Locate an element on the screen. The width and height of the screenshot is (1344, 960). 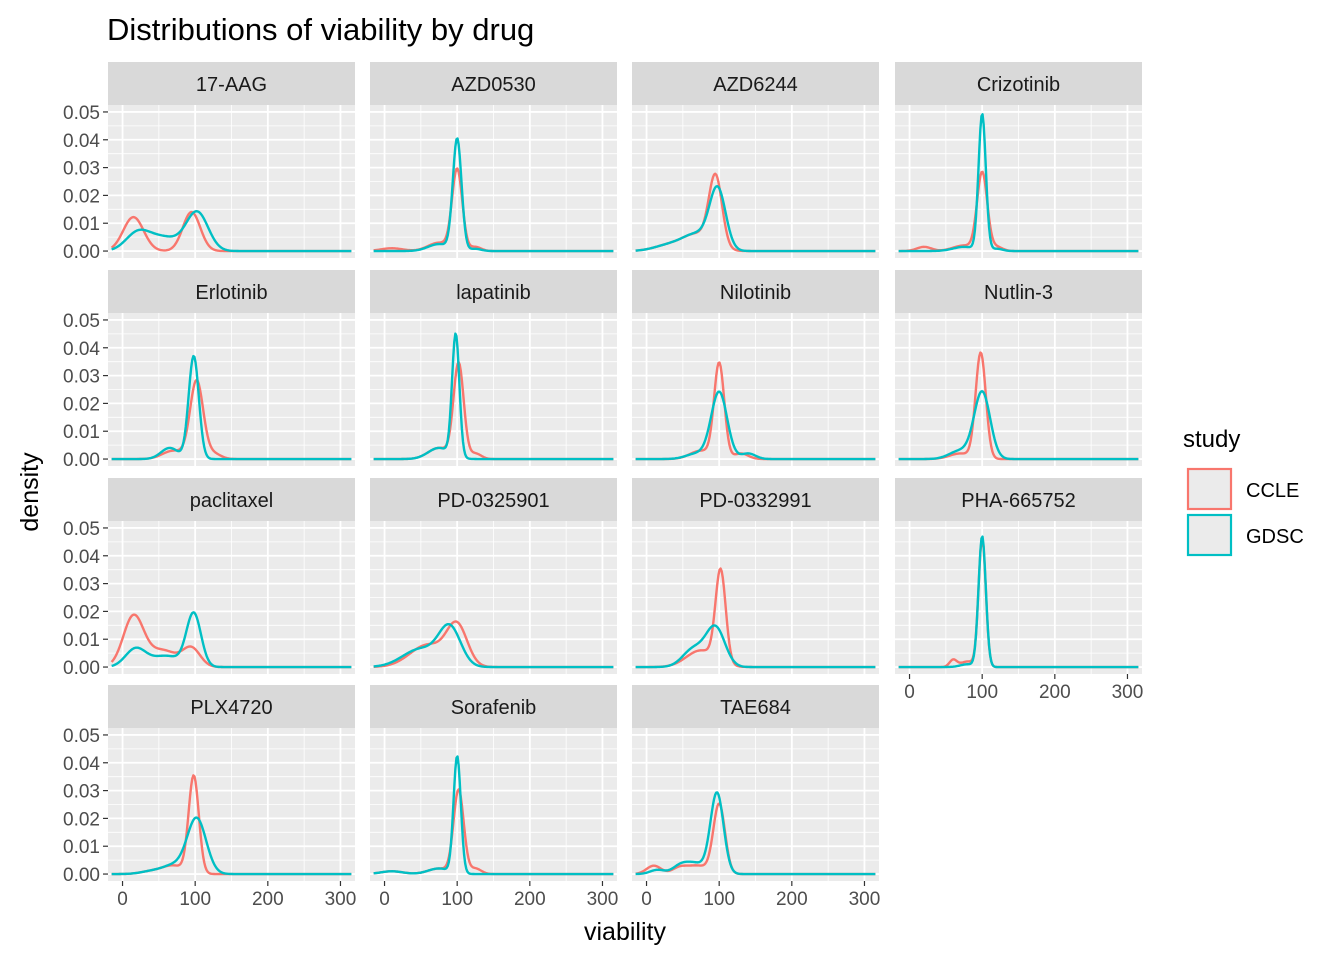
facet-pha-665752: PHA-665752 0 100 200 300 is located at coordinates (1019, 590).